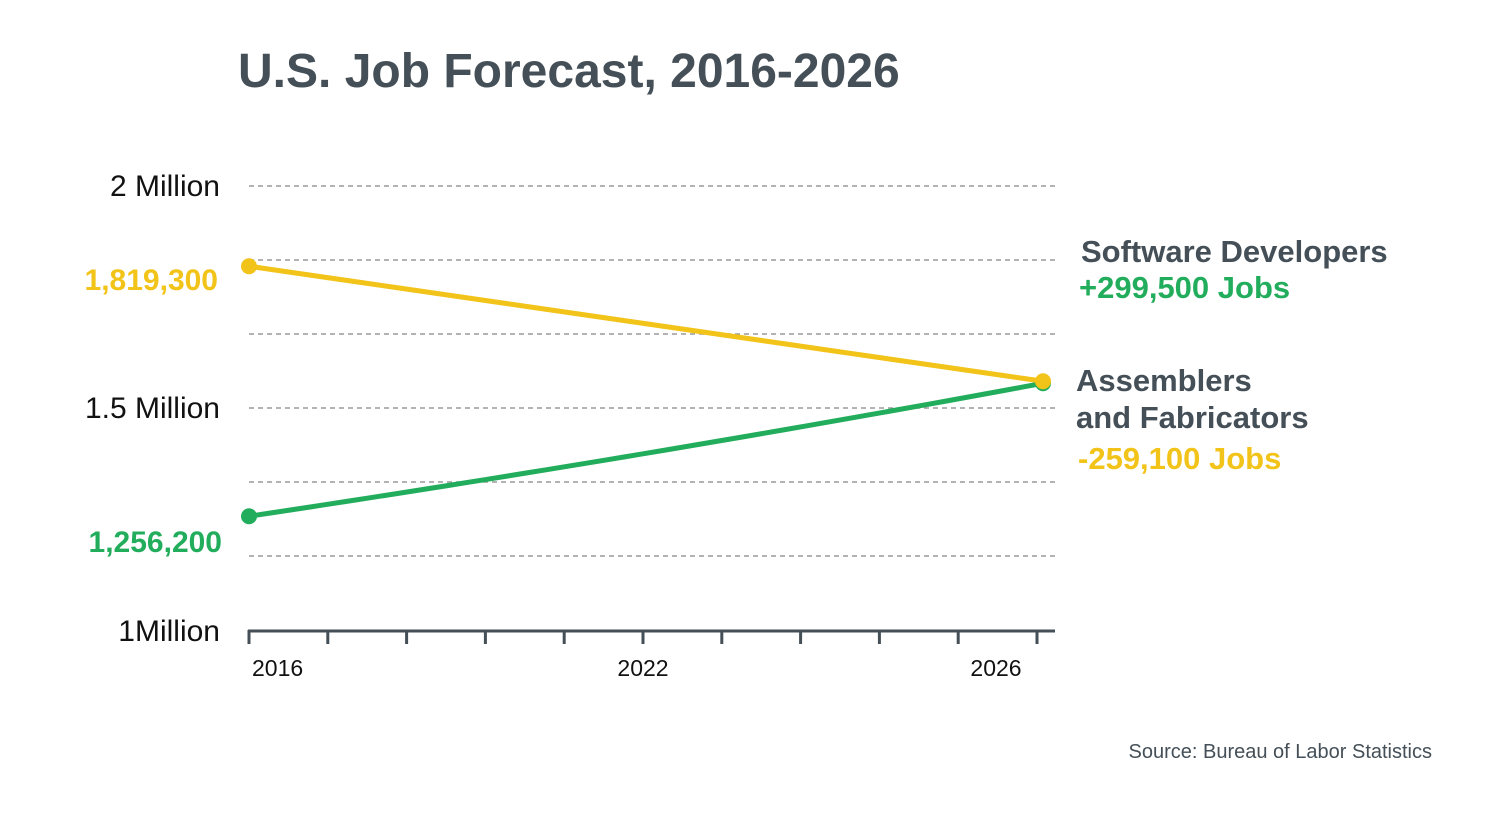 The image size is (1500, 816). What do you see at coordinates (155, 542) in the screenshot?
I see `software-start-label: 1,256,200` at bounding box center [155, 542].